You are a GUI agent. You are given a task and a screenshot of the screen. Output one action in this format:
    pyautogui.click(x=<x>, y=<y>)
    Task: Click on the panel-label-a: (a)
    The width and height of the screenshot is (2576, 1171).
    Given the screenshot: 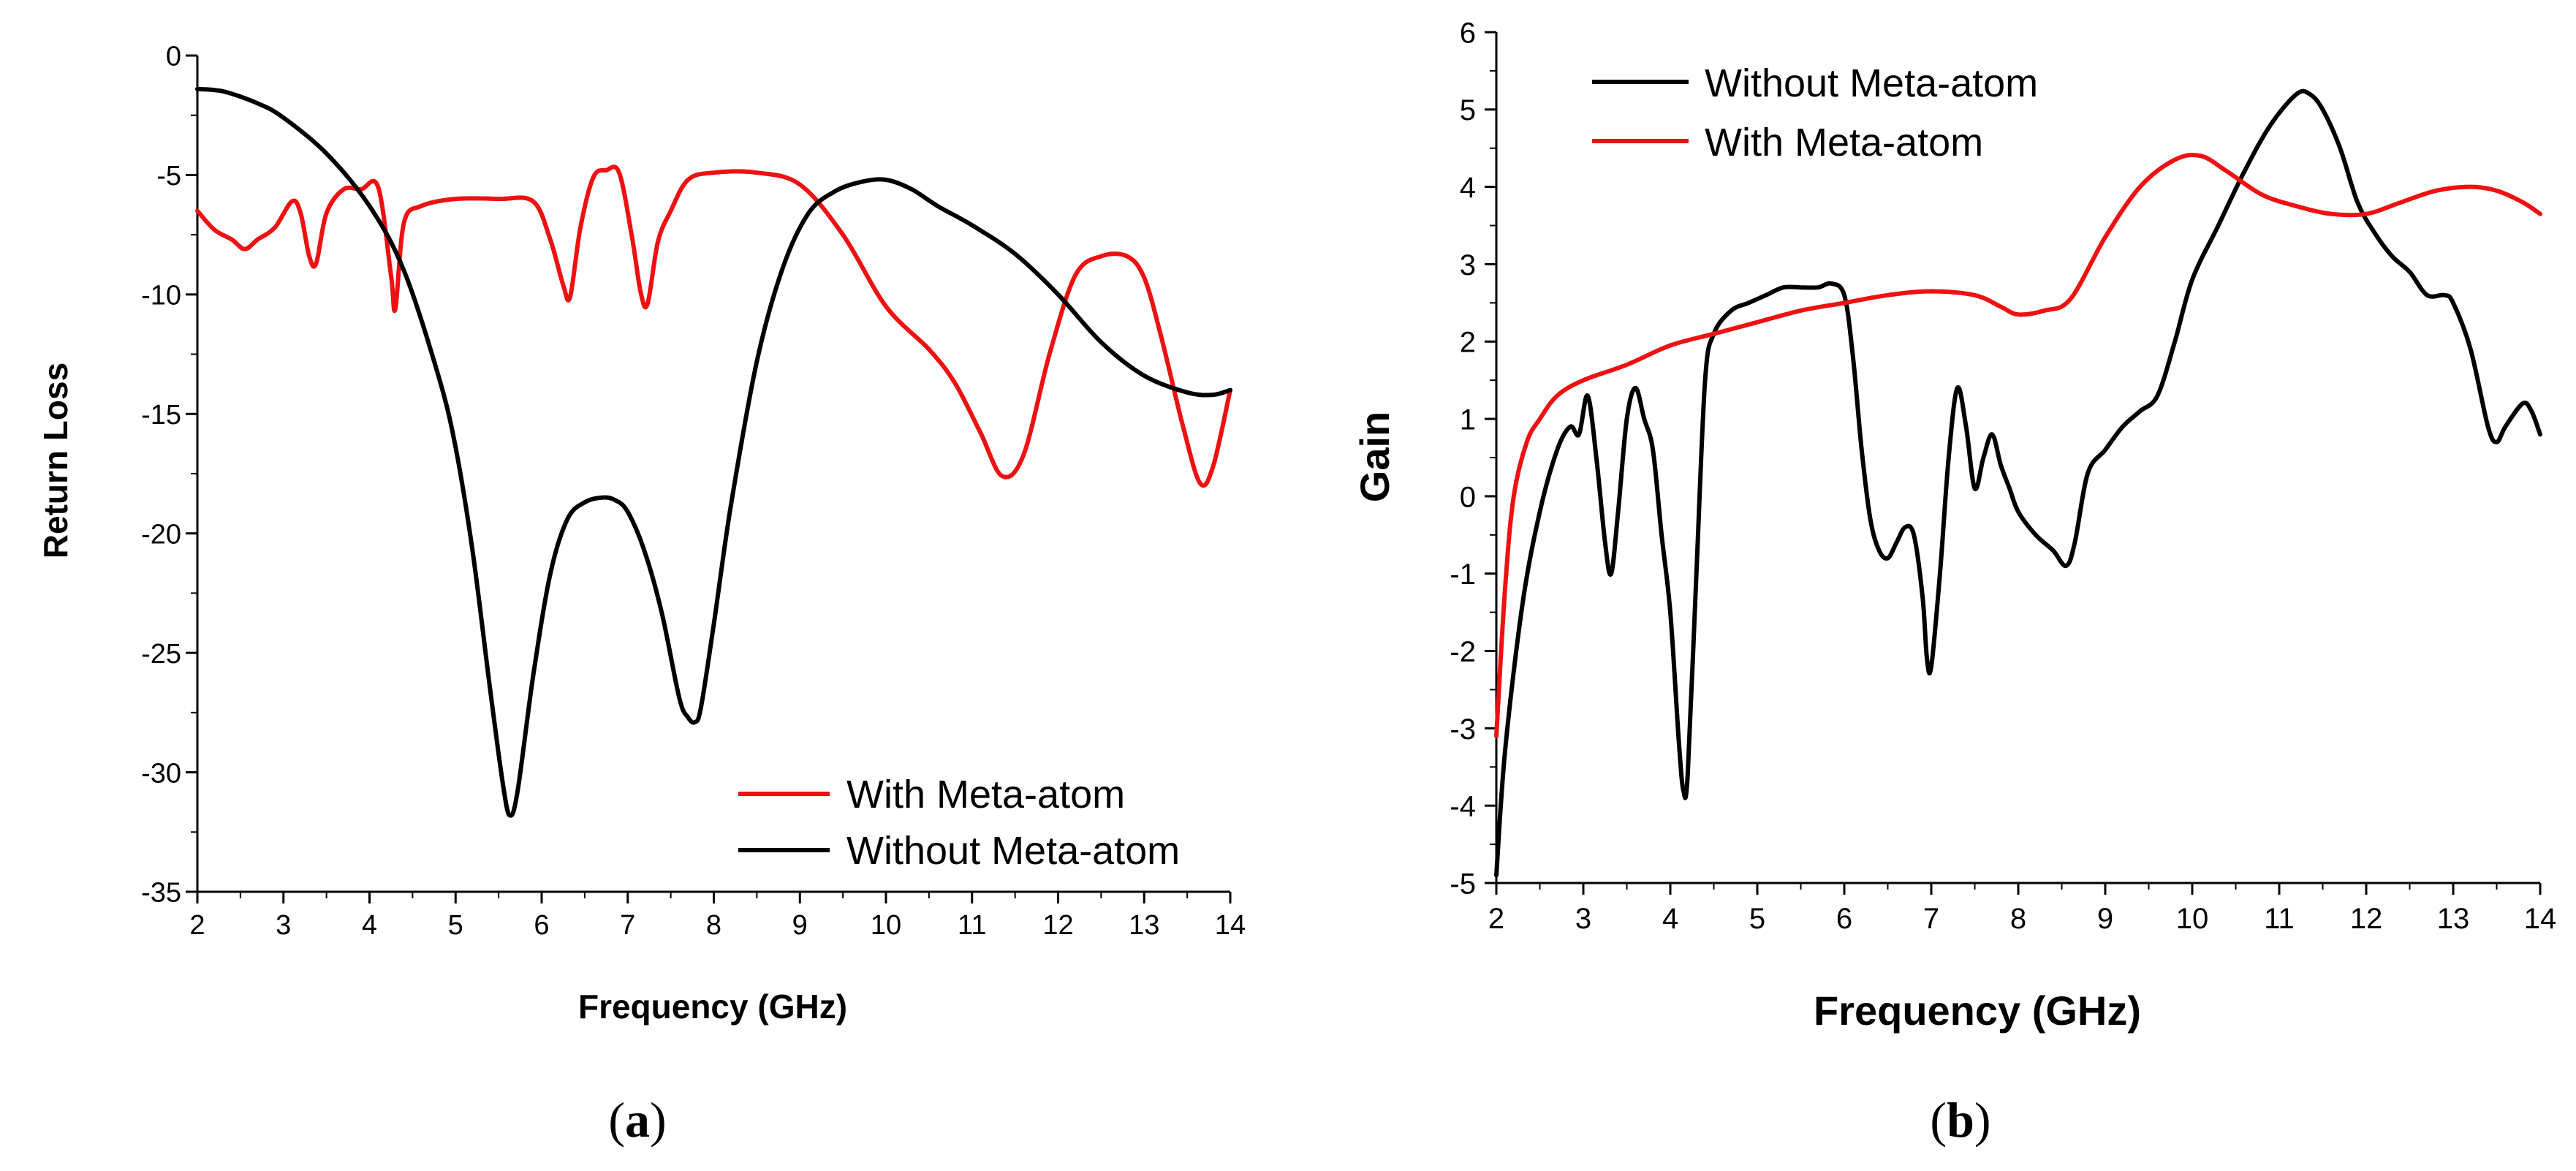 What is the action you would take?
    pyautogui.click(x=637, y=1120)
    